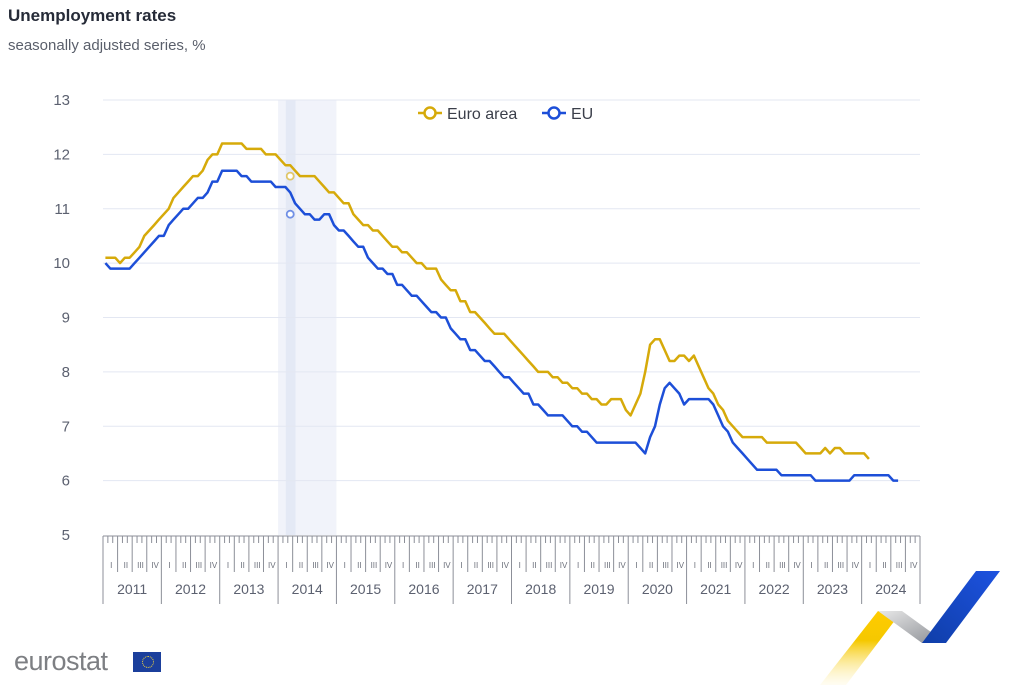 The width and height of the screenshot is (1024, 685). What do you see at coordinates (66, 318) in the screenshot?
I see `y-tick-label: 9` at bounding box center [66, 318].